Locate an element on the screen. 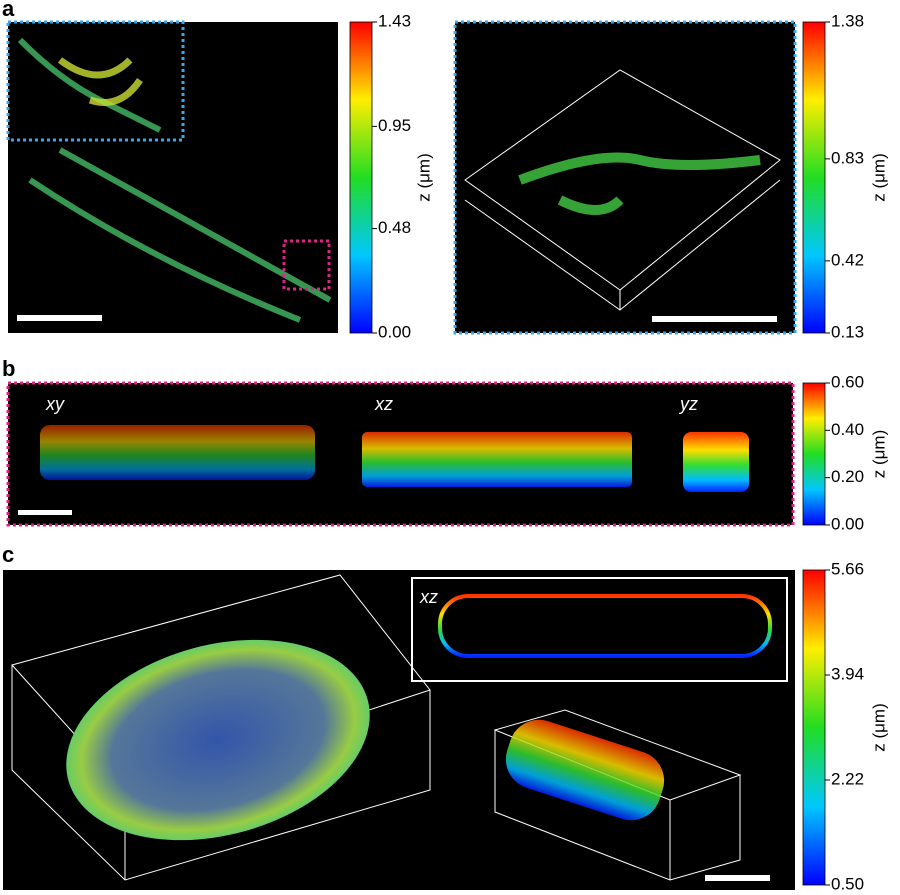 The height and width of the screenshot is (895, 900). image-label: xy is located at coordinates (55, 404).